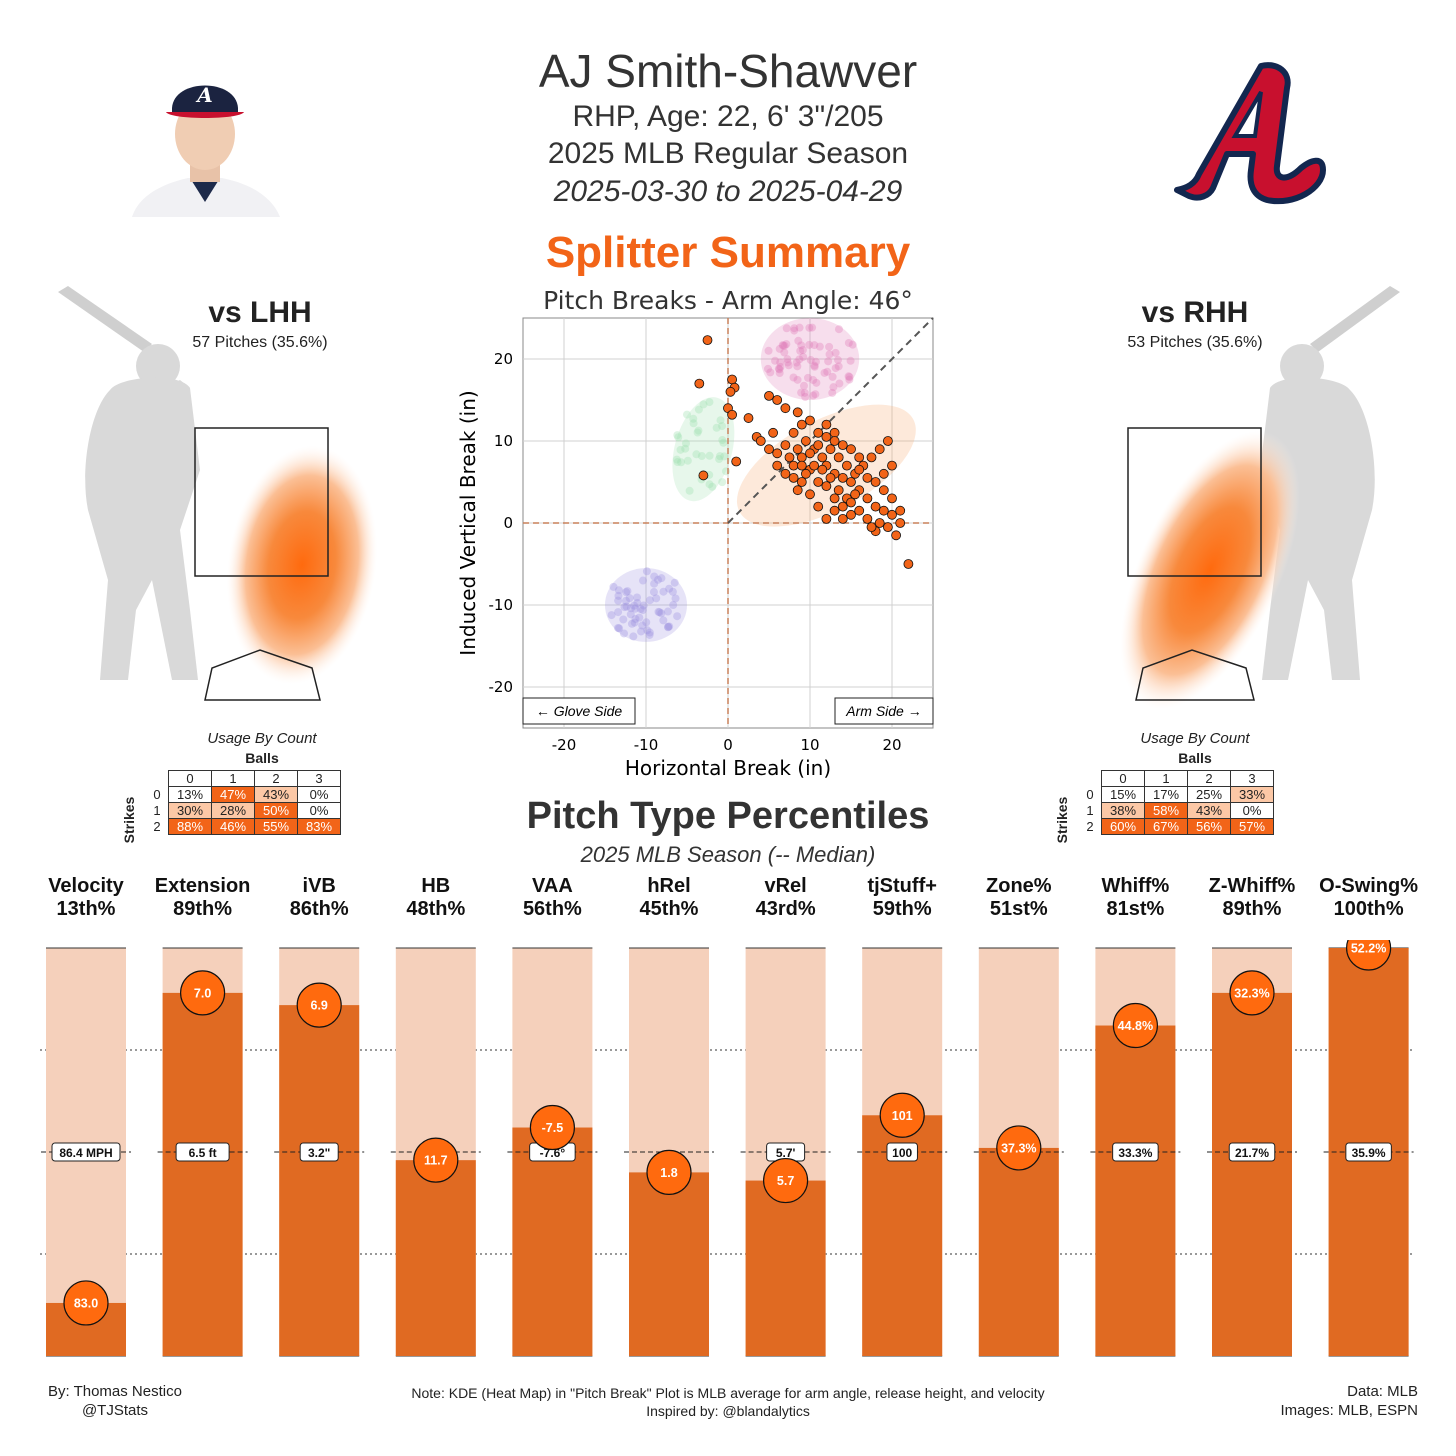  What do you see at coordinates (319, 898) in the screenshot?
I see `metric-label: iVB 86th%` at bounding box center [319, 898].